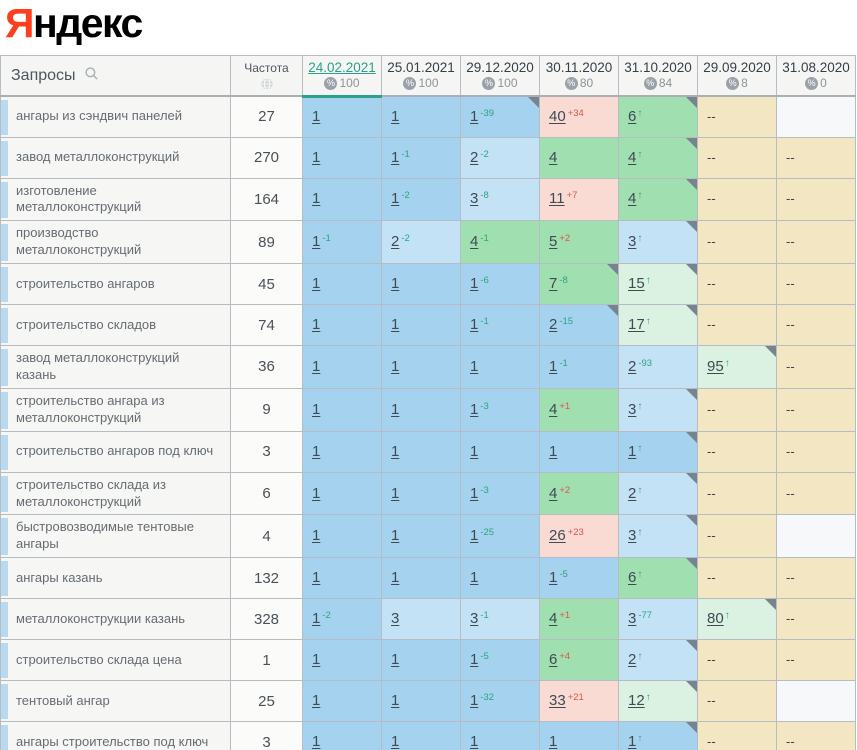 The image size is (857, 750). Describe the element at coordinates (500, 242) in the screenshot. I see `position-cell: 4 -1` at that location.